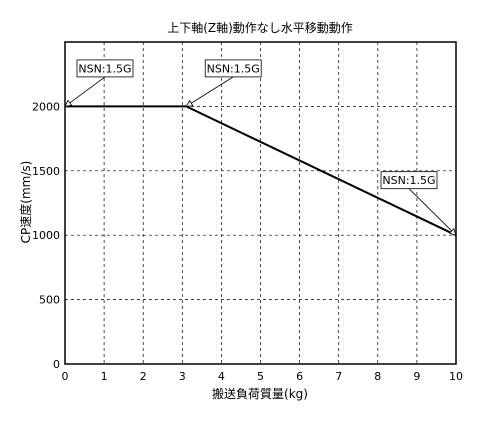 This screenshot has height=427, width=485. Describe the element at coordinates (46, 106) in the screenshot. I see `y-tick-label: 2000` at that location.